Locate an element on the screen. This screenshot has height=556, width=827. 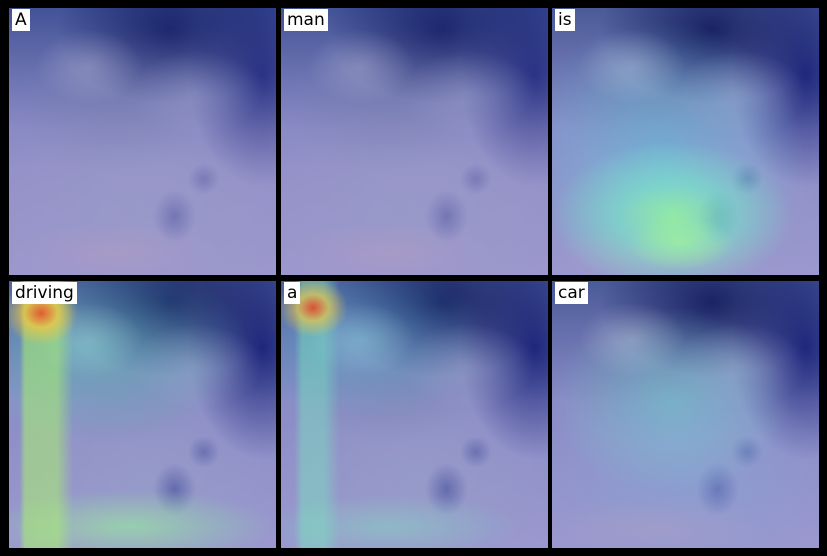
word-label: car is located at coordinates (571, 293).